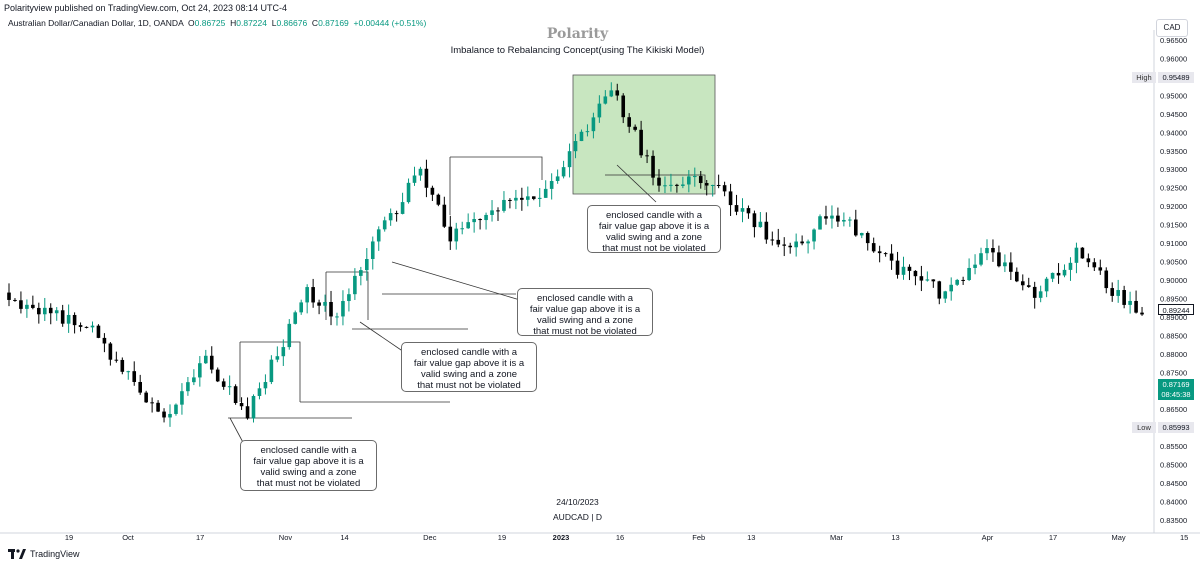 The height and width of the screenshot is (568, 1200). I want to click on brand-name: TradingView, so click(55, 554).